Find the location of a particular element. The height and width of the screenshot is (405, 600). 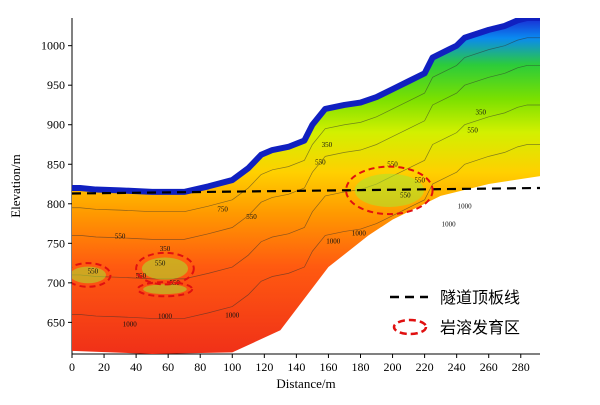

x-tick-label: 80 is located at coordinates (200, 367).